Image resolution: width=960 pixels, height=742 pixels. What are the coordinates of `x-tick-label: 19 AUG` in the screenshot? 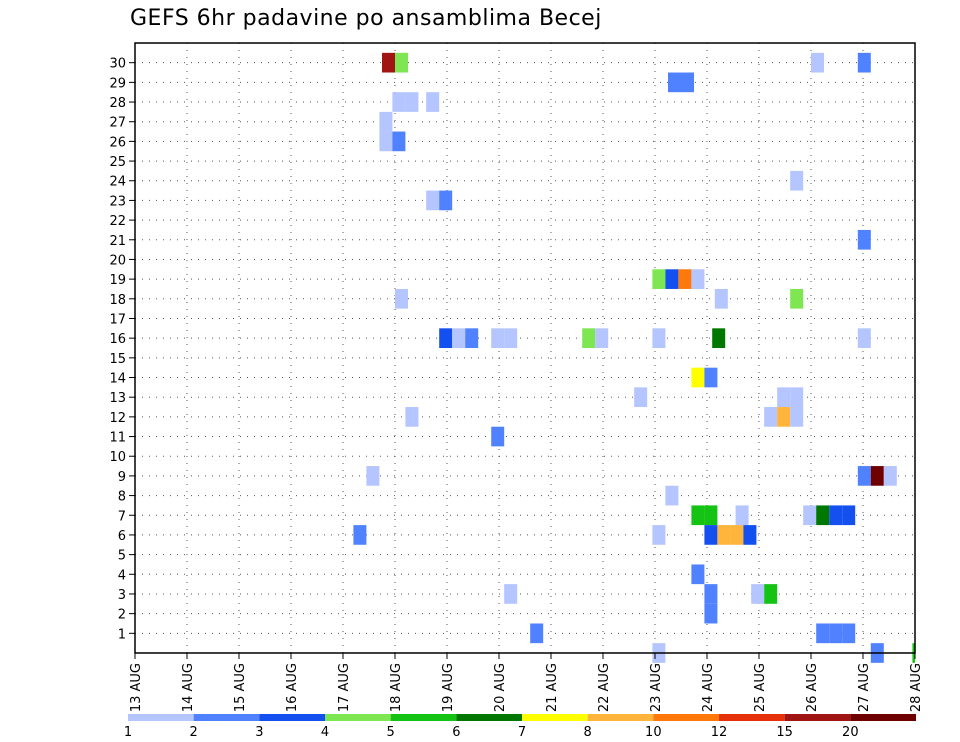 It's located at (448, 687).